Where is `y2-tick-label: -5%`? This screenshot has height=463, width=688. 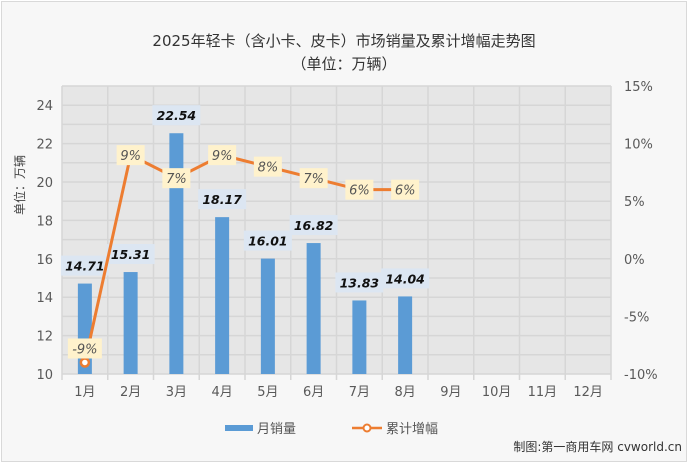 y2-tick-label: -5% is located at coordinates (636, 317).